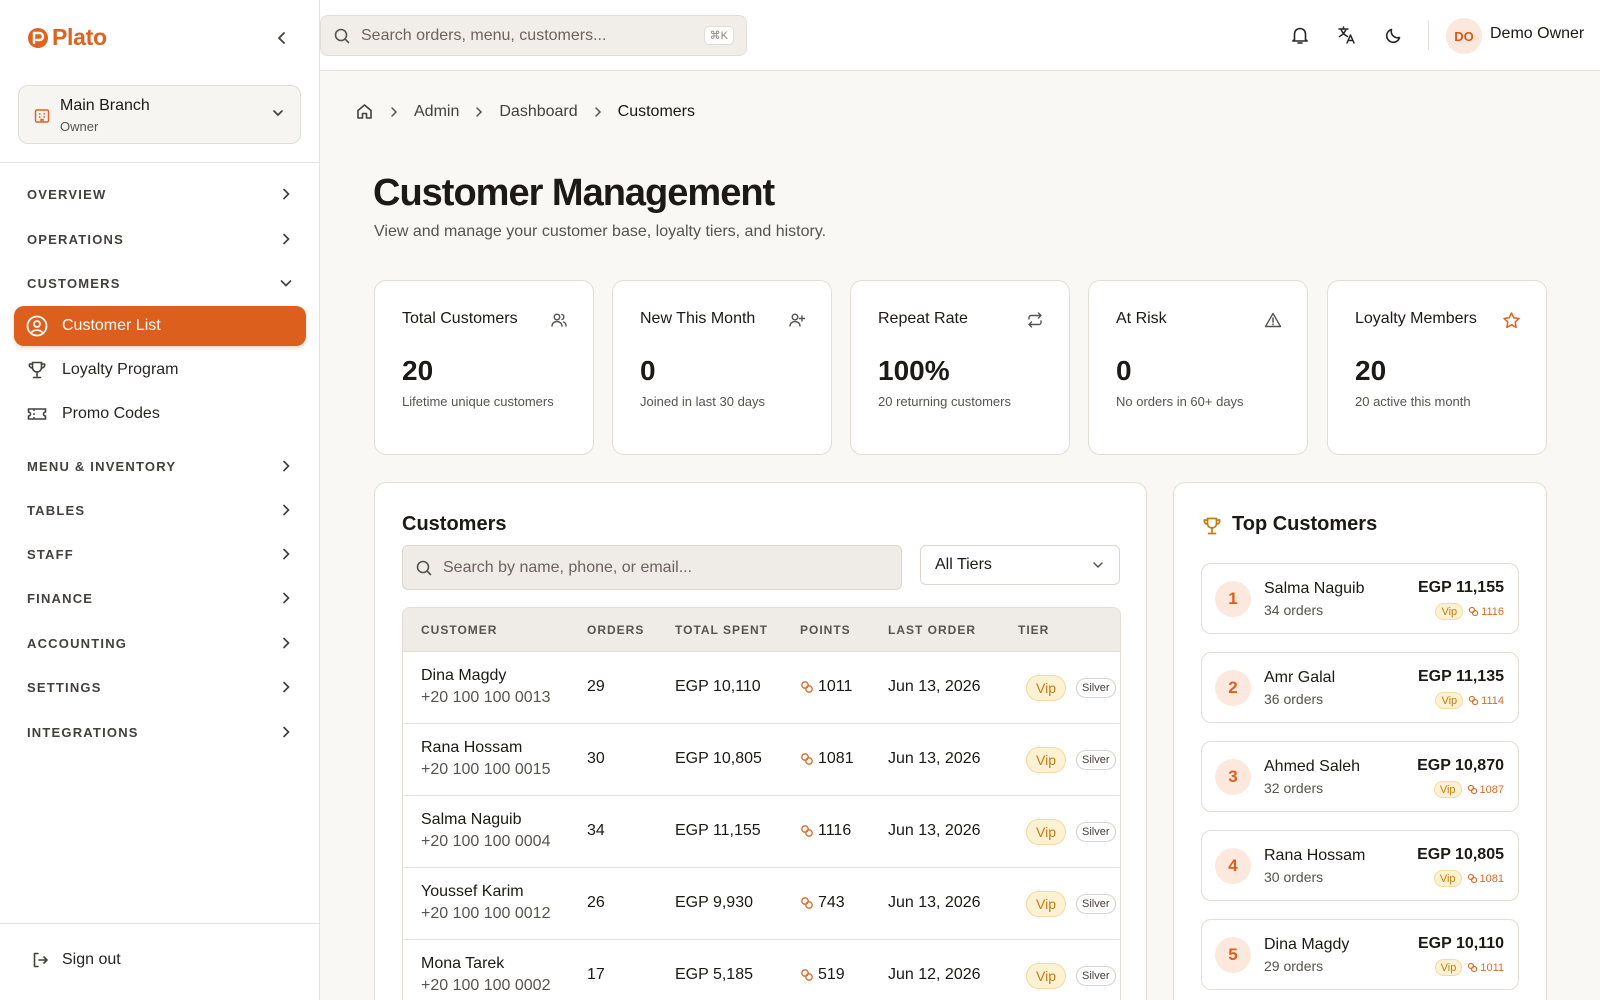 The height and width of the screenshot is (1000, 1600). Describe the element at coordinates (1469, 700) in the screenshot. I see `top-customer-meta: Vip 1114` at that location.